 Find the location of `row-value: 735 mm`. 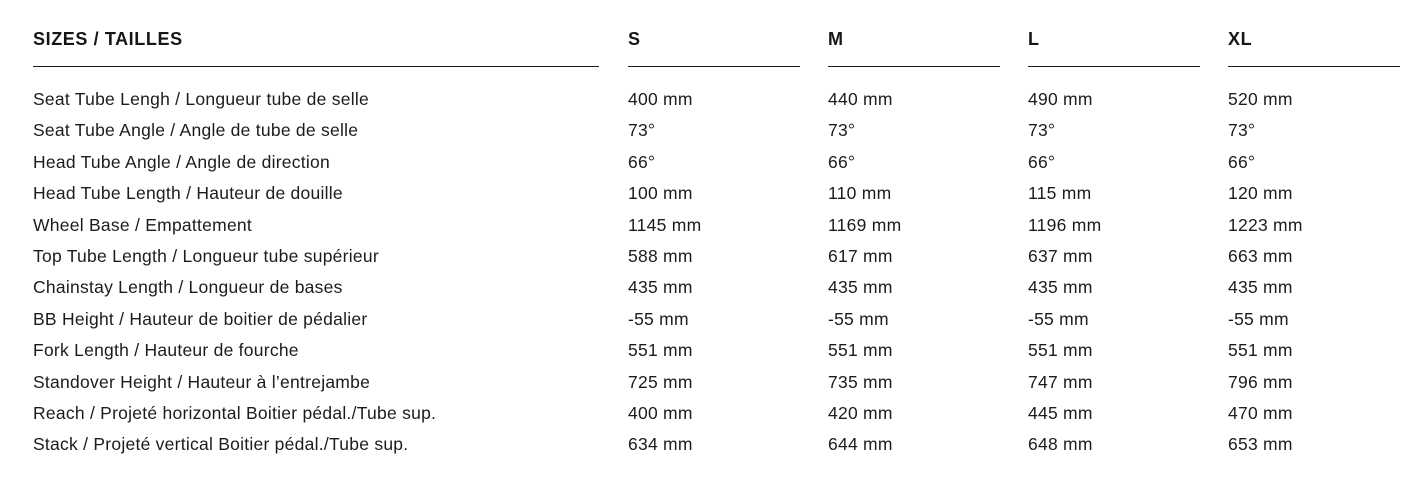

row-value: 735 mm is located at coordinates (860, 381).